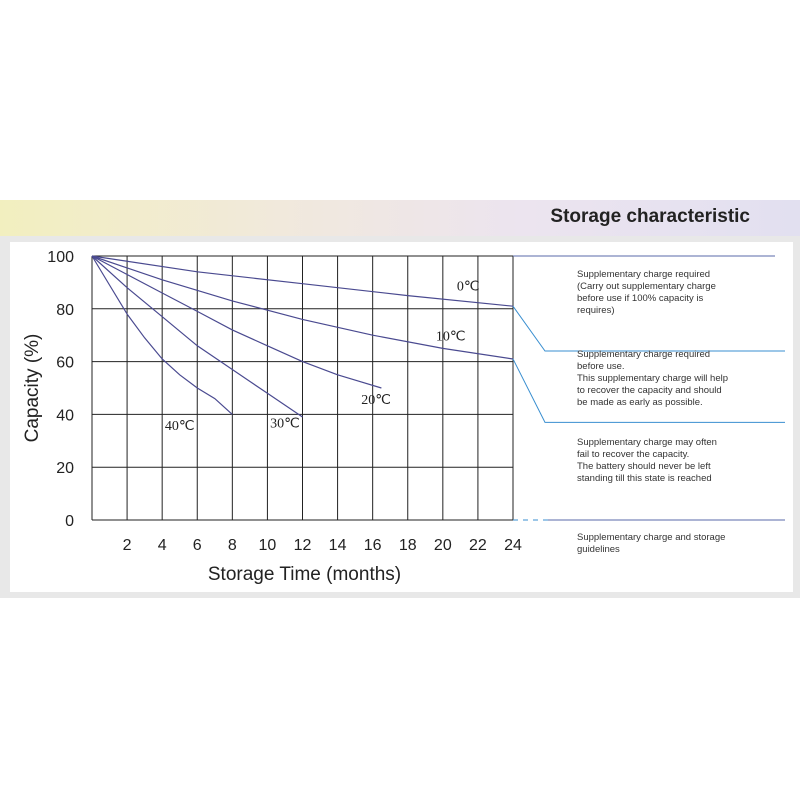 This screenshot has width=800, height=800. Describe the element at coordinates (60, 257) in the screenshot. I see `y-tick-label: 100` at that location.